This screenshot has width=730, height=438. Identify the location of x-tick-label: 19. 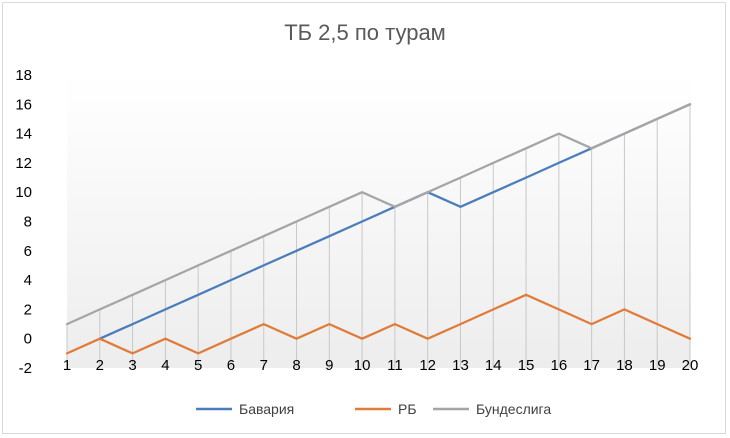
(657, 365).